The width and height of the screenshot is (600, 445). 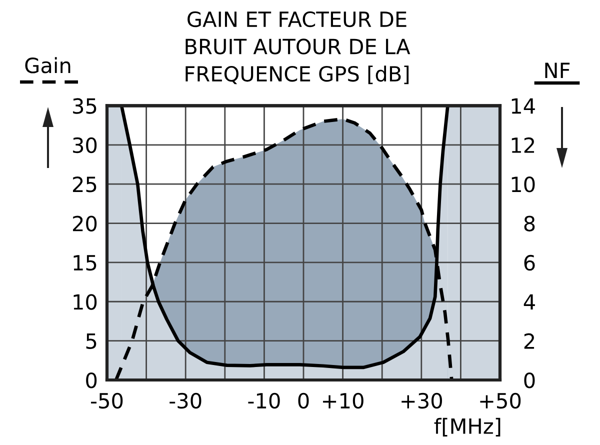 What do you see at coordinates (264, 400) in the screenshot?
I see `x-tick-label: -10` at bounding box center [264, 400].